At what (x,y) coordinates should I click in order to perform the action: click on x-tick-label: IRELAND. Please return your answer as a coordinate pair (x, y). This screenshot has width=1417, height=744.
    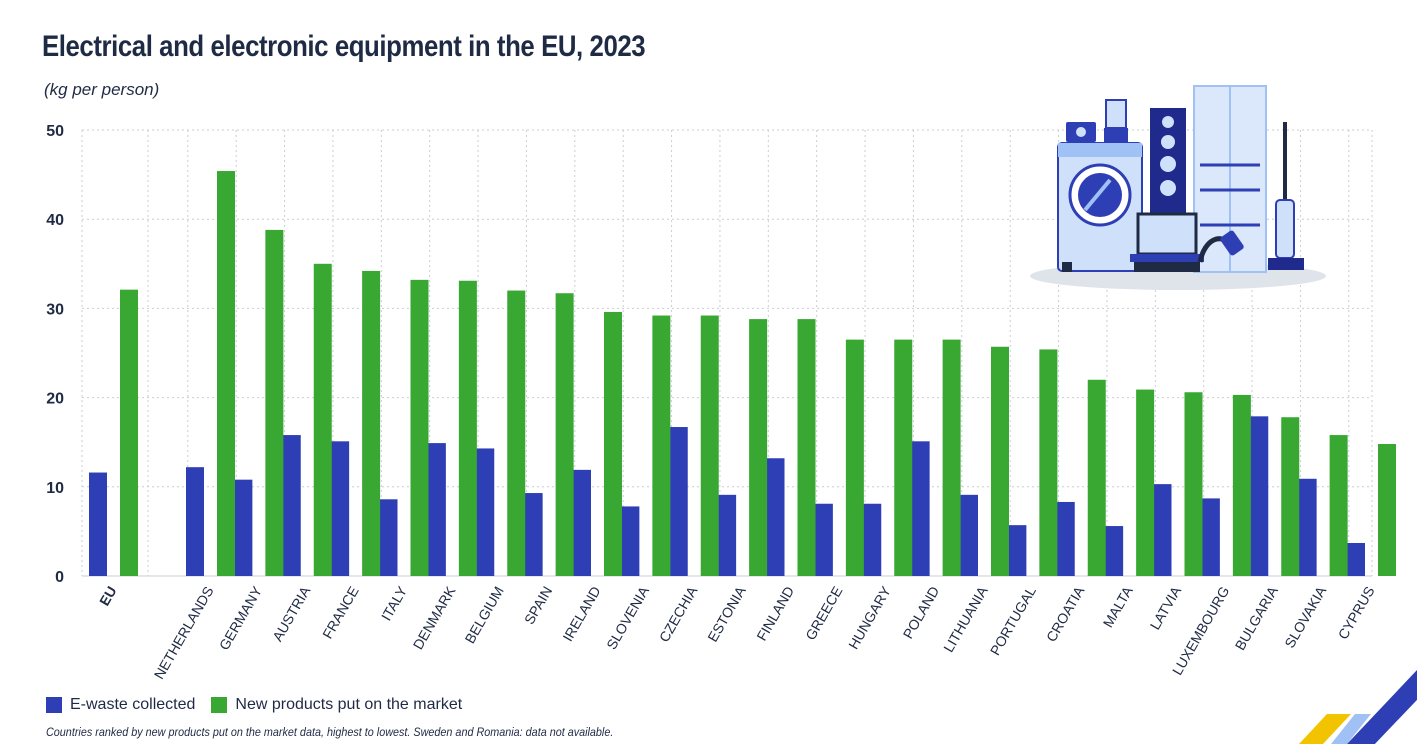
    Looking at the image, I should click on (581, 614).